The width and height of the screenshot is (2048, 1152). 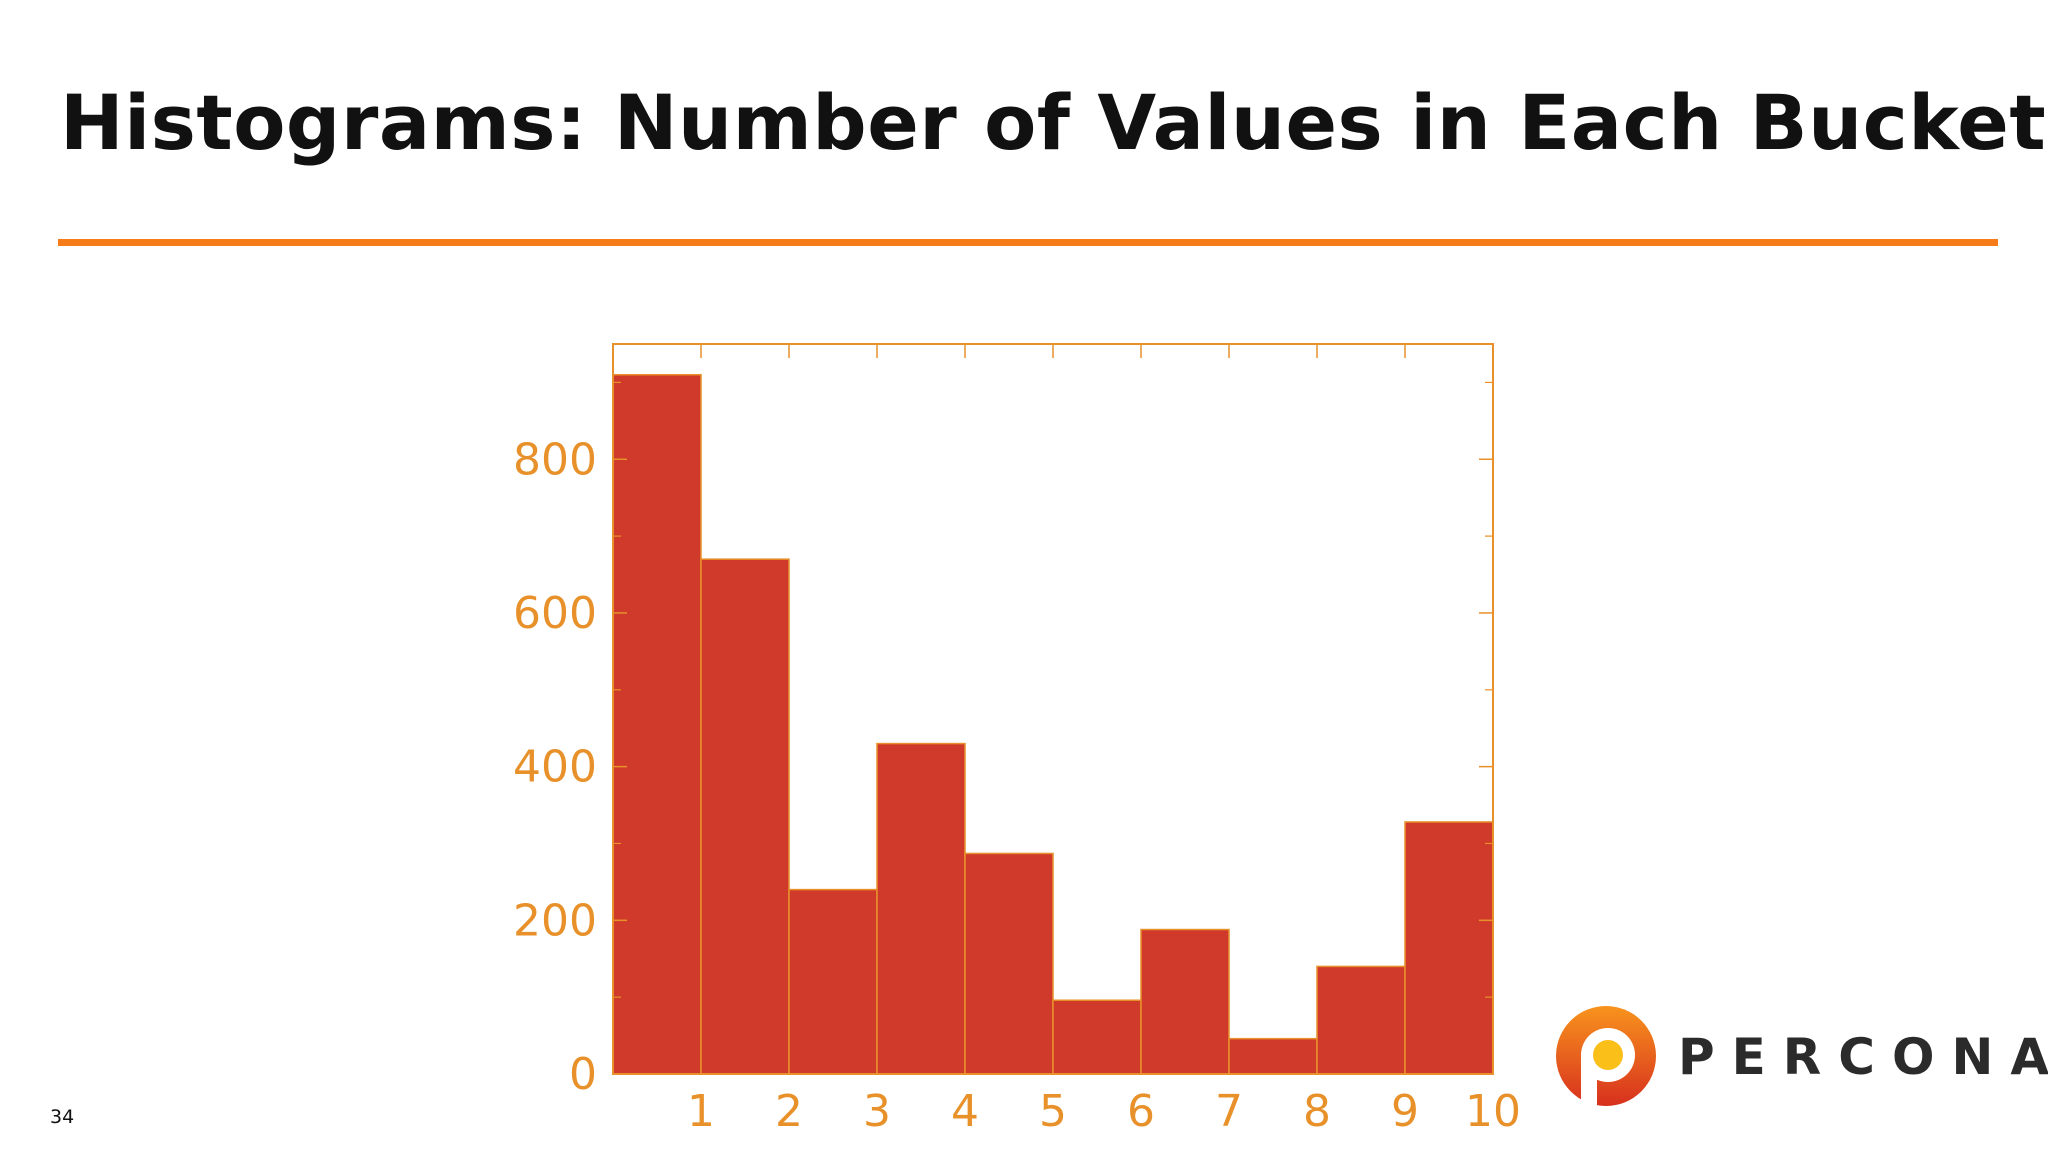 I want to click on y-tick-label: 400, so click(x=555, y=767).